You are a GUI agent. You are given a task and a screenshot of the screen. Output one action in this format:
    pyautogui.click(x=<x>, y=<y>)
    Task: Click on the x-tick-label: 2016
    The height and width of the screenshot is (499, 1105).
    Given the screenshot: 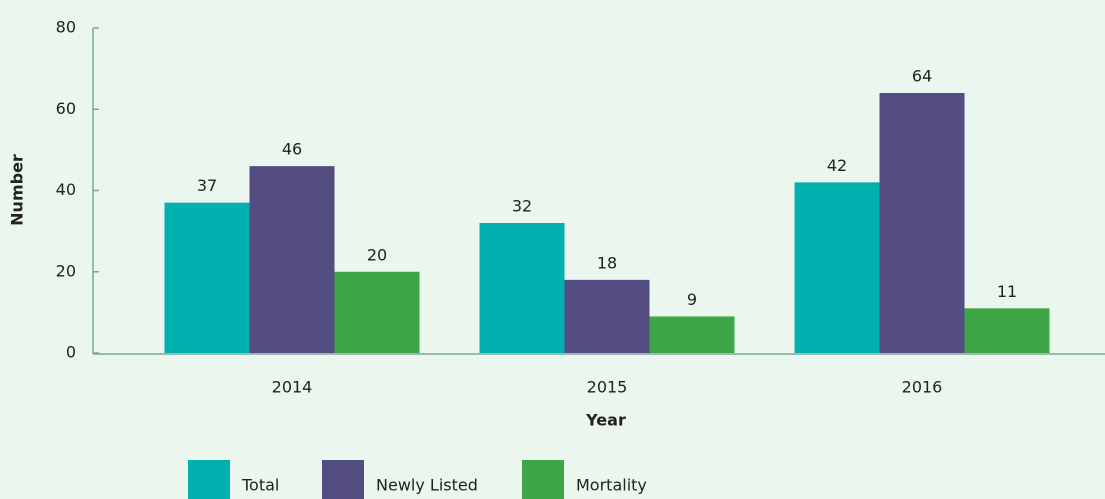 What is the action you would take?
    pyautogui.click(x=922, y=387)
    